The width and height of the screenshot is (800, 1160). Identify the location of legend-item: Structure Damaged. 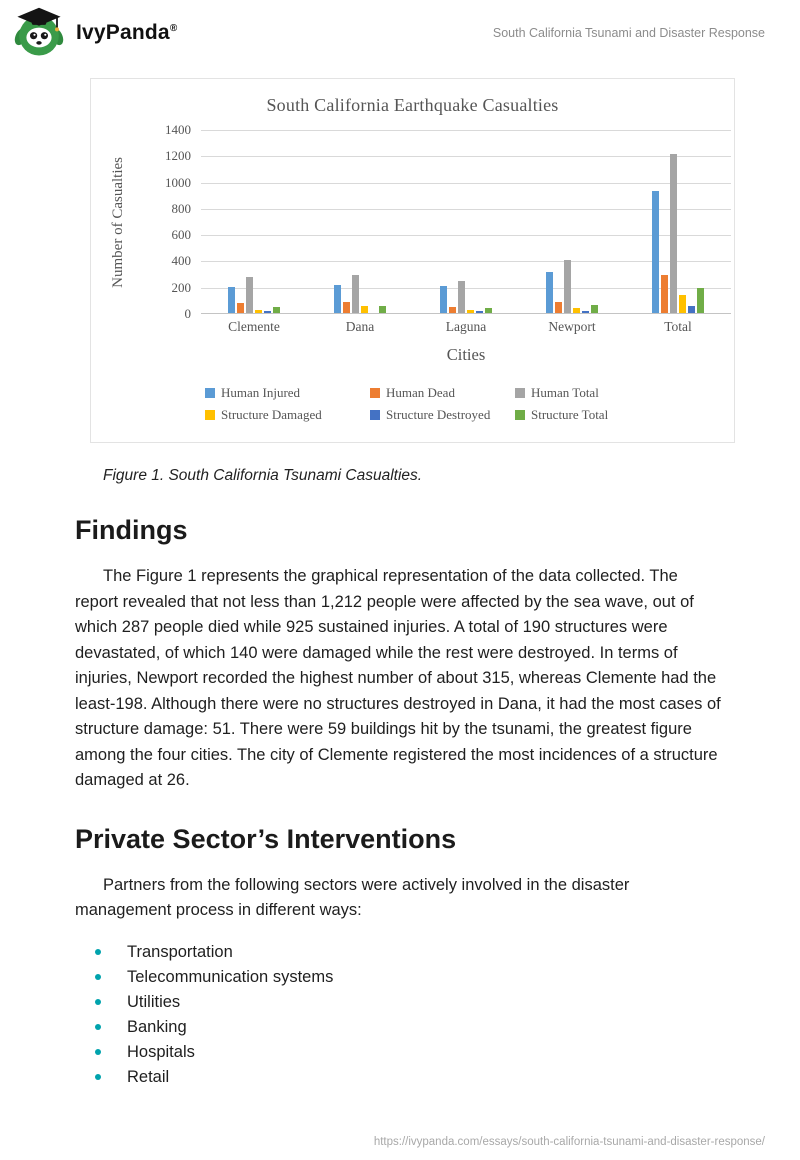
(287, 415).